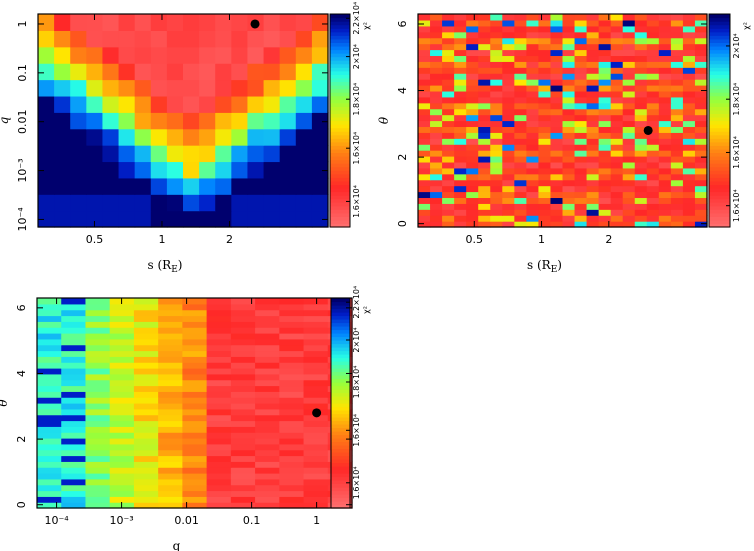 The image size is (754, 551). What do you see at coordinates (356, 201) in the screenshot?
I see `colorbar-tick-label: 1.6×10⁴` at bounding box center [356, 201].